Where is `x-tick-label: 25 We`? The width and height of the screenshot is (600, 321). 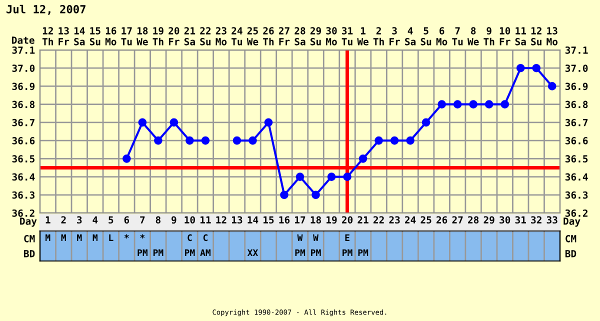
x-tick-label: 25 We is located at coordinates (252, 36).